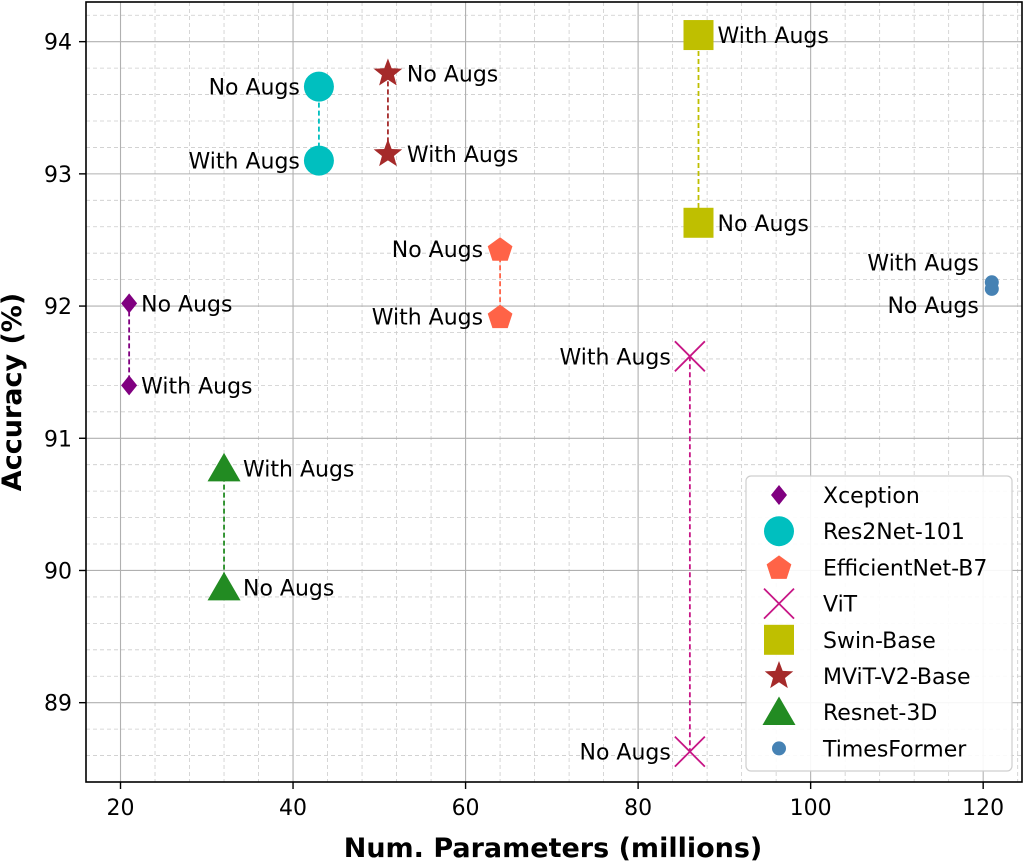 This screenshot has width=1024, height=861. Describe the element at coordinates (14, 392) in the screenshot. I see `y-axis-label: Accuracy (%)` at that location.